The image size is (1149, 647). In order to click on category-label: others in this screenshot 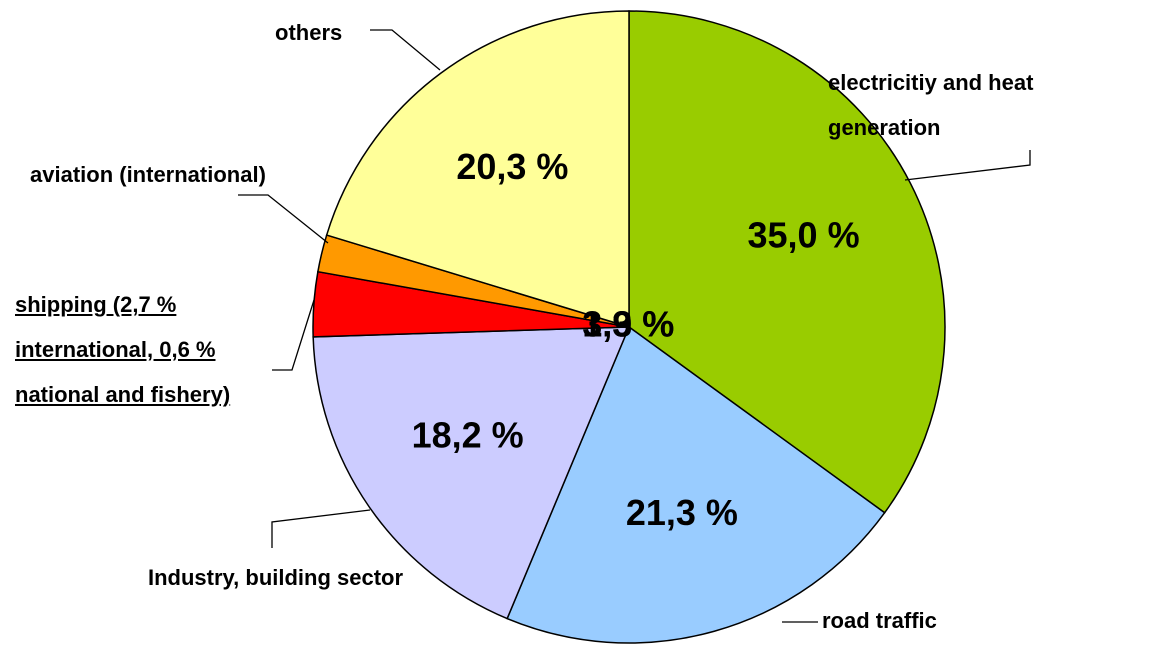, I will do `click(309, 32)`.